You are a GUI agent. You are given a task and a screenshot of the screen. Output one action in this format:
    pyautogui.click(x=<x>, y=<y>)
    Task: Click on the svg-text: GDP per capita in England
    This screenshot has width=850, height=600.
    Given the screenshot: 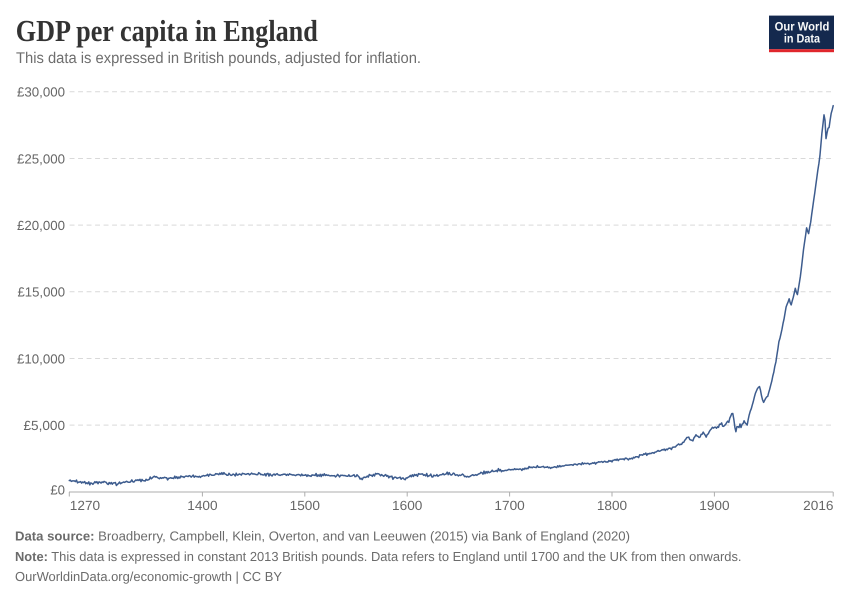 What is the action you would take?
    pyautogui.click(x=167, y=31)
    